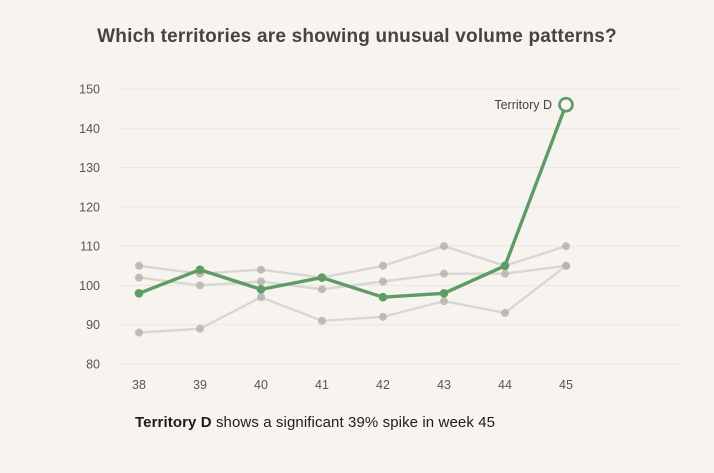 Image resolution: width=714 pixels, height=473 pixels. Describe the element at coordinates (89, 286) in the screenshot. I see `y-tick-label: 100` at that location.